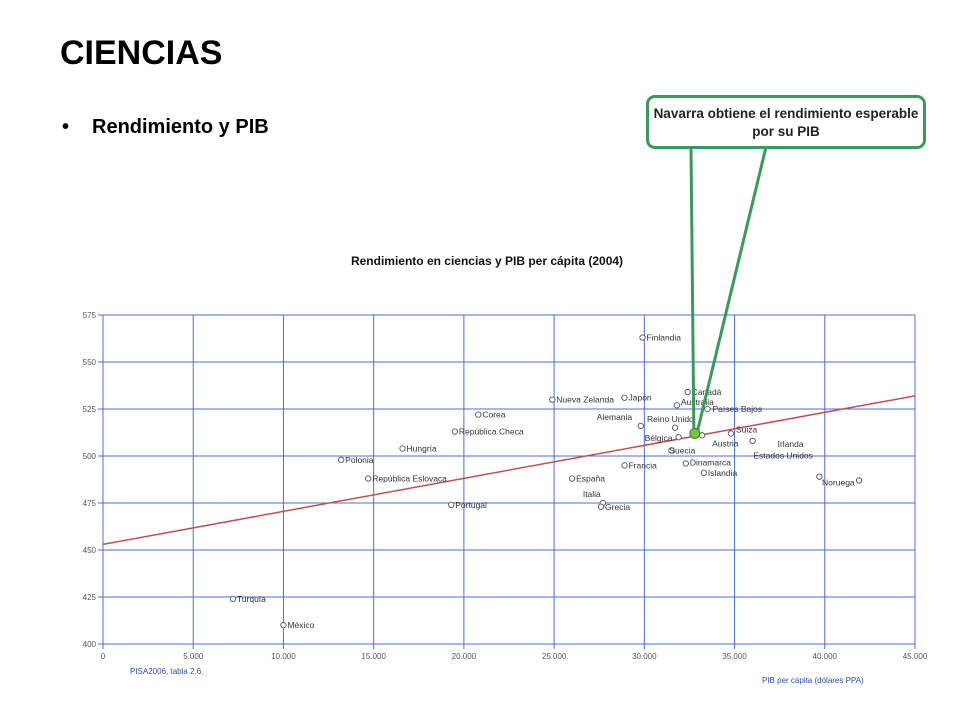 The height and width of the screenshot is (720, 960). What do you see at coordinates (491, 432) in the screenshot?
I see `point-label: República Checa` at bounding box center [491, 432].